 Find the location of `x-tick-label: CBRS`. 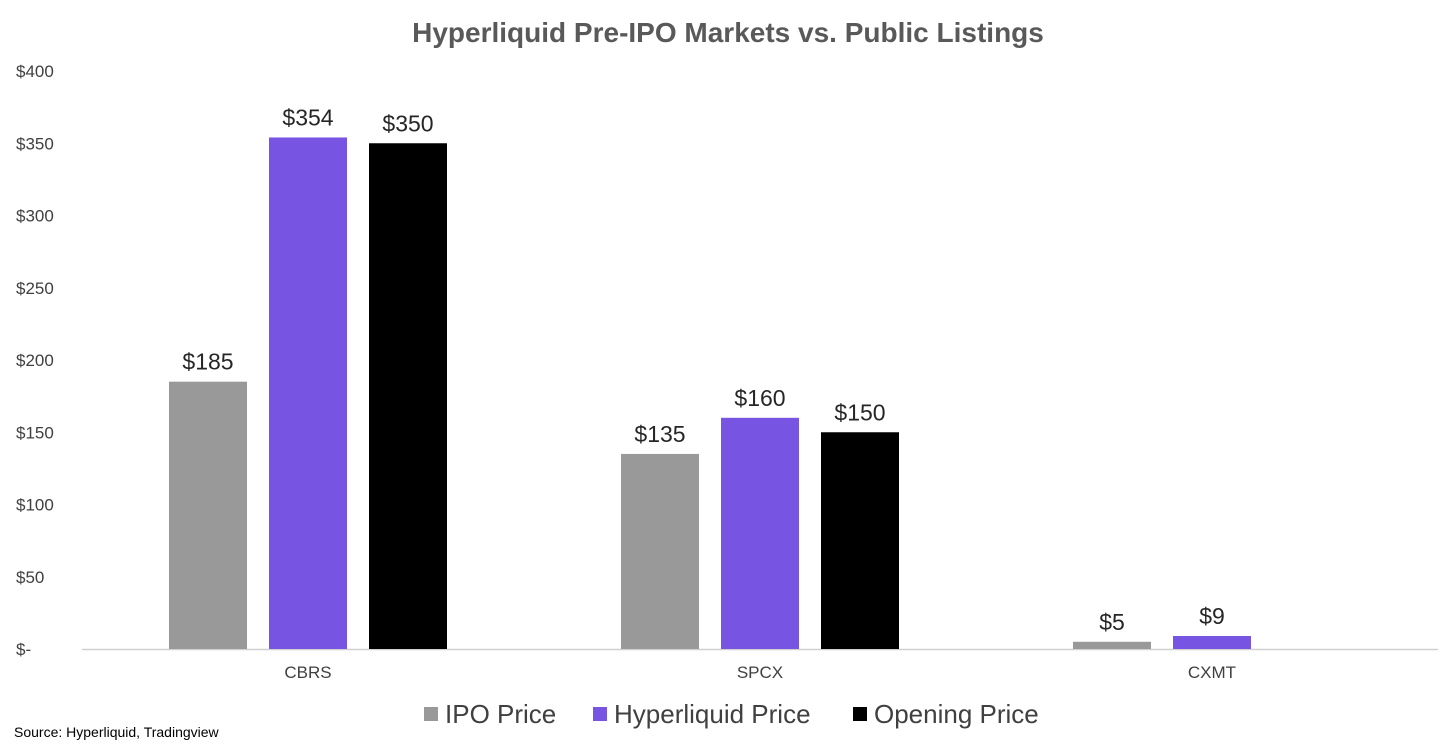

x-tick-label: CBRS is located at coordinates (307, 672).